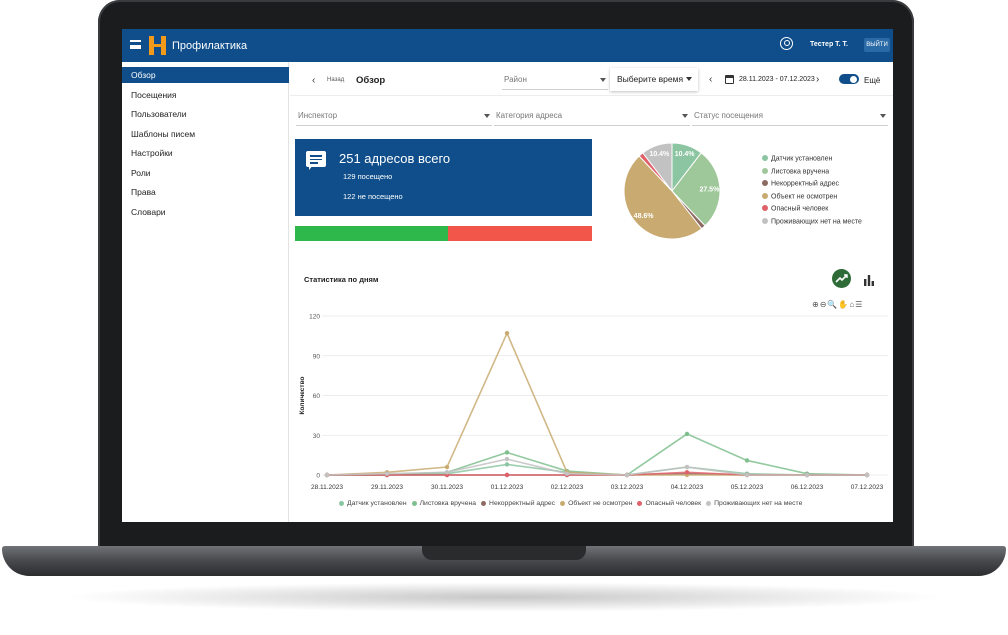 Image resolution: width=1008 pixels, height=635 pixels. I want to click on pie-legend-item: Объект не осмотрен, so click(827, 199).